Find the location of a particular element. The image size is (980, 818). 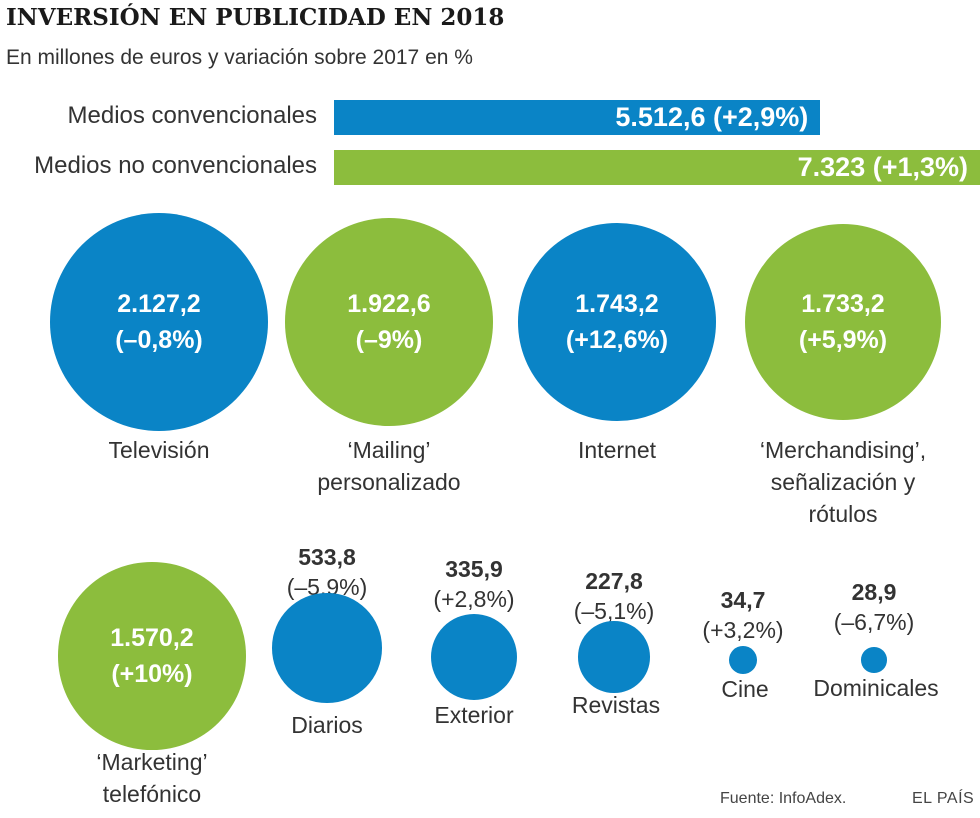

brand-logo: EL PAÍS is located at coordinates (943, 798).